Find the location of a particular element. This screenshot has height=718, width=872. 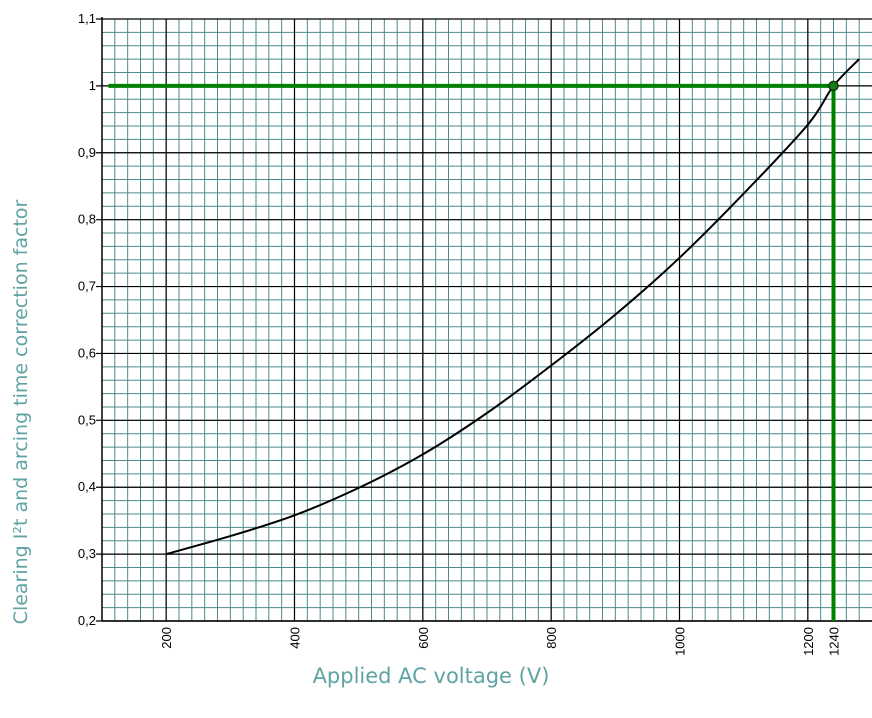

x-tick-label: 1000 is located at coordinates (680, 641).